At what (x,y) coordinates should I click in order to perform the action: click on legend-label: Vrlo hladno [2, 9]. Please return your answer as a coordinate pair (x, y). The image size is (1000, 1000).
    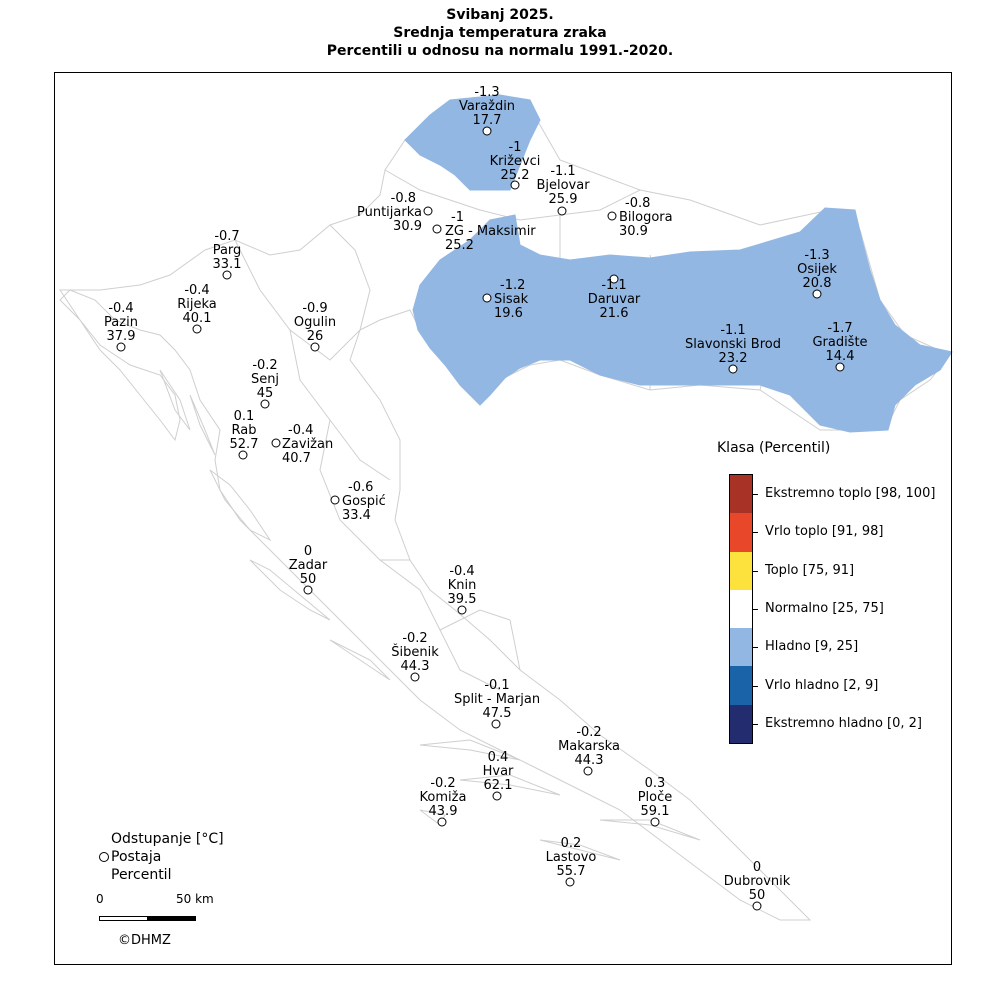
    Looking at the image, I should click on (822, 685).